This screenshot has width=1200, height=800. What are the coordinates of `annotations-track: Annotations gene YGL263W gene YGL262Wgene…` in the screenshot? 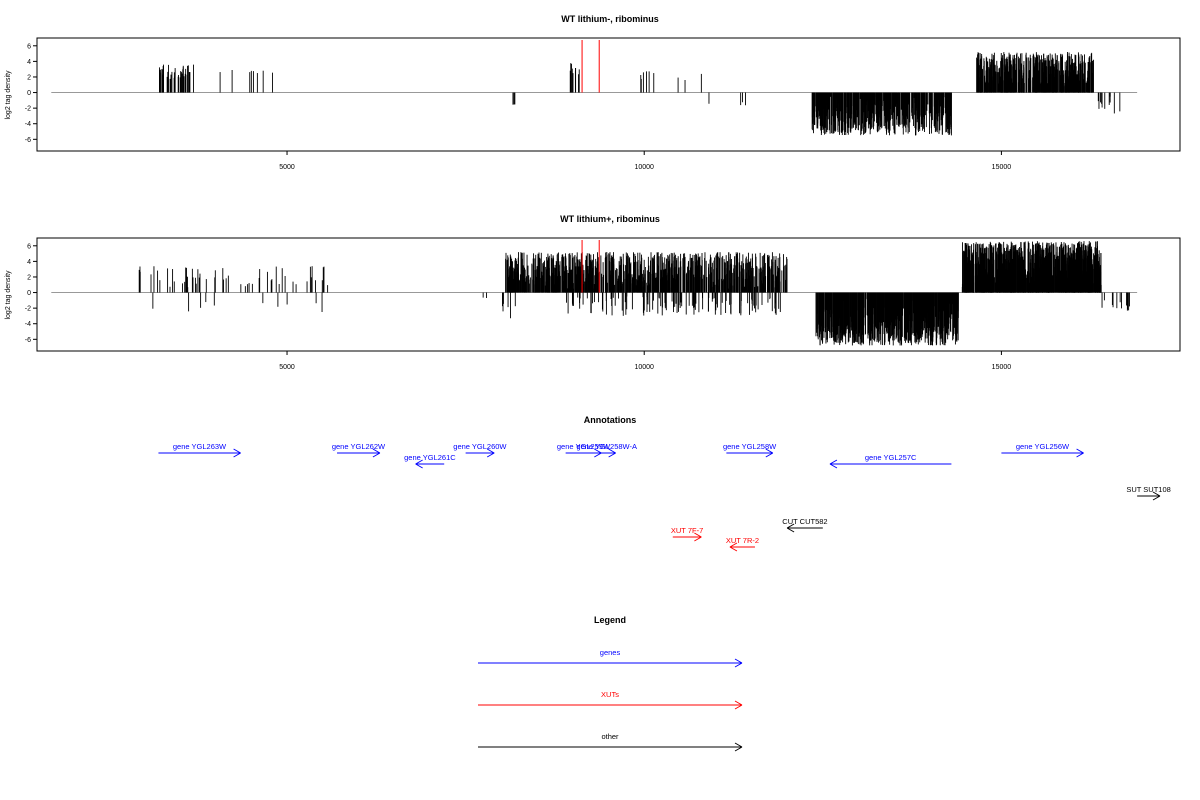 It's located at (664, 483).